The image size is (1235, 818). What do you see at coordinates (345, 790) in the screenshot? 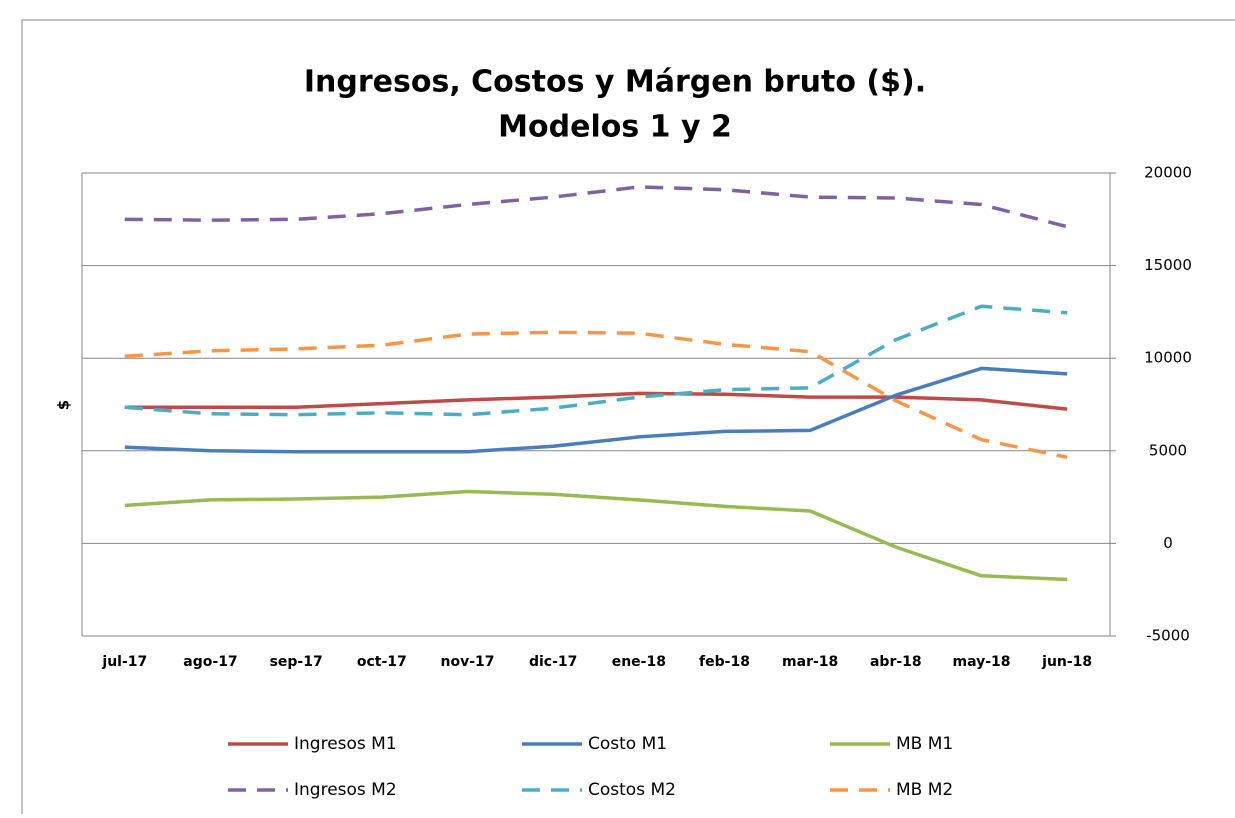
I see `legend-label: Ingresos M2` at bounding box center [345, 790].